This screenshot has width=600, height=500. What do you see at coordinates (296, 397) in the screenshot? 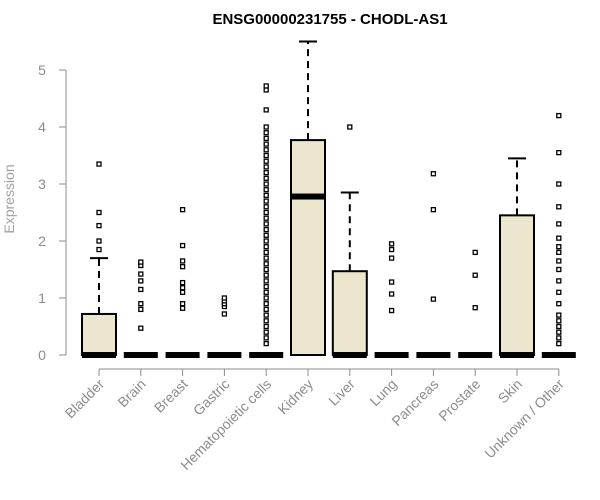
I see `x-tick-label: Kidney` at bounding box center [296, 397].